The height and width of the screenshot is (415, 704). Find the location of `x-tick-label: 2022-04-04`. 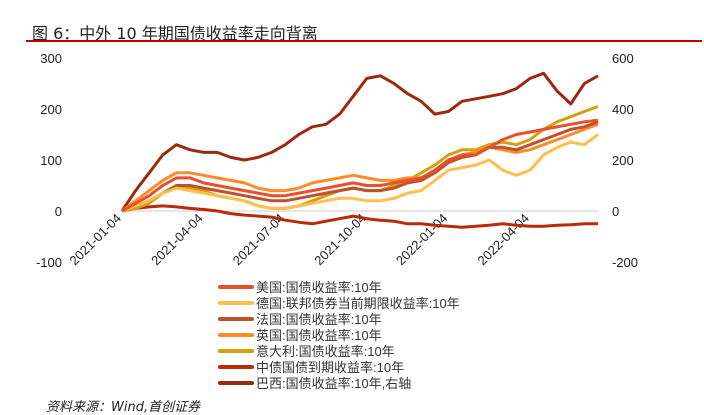

x-tick-label: 2022-04-04 is located at coordinates (503, 240).